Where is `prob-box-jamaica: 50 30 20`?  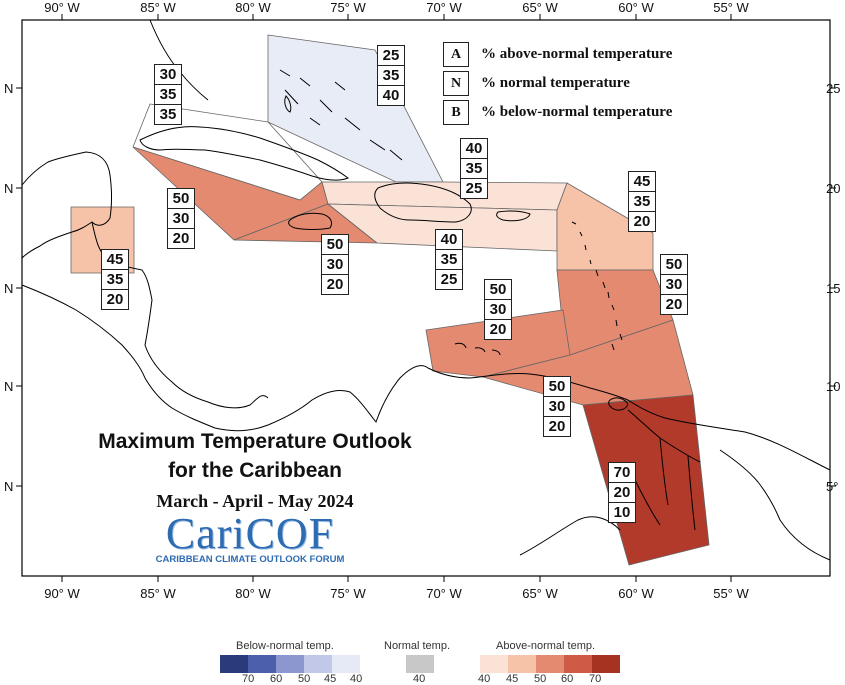 prob-box-jamaica: 50 30 20 is located at coordinates (335, 264).